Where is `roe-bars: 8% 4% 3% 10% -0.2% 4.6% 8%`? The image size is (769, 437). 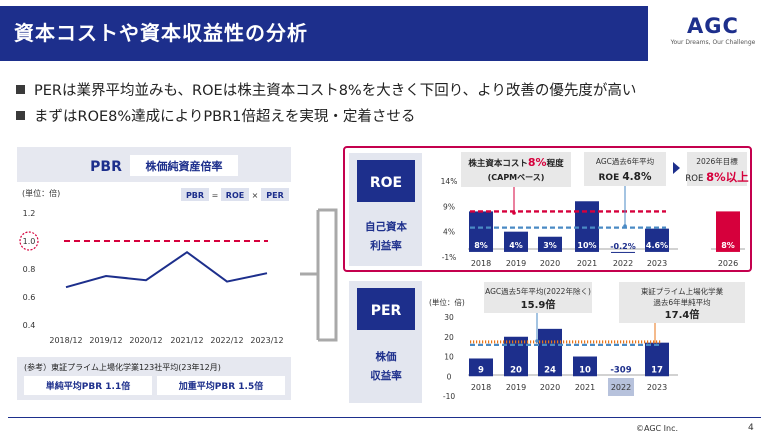
roe-bars: 8% 4% 3% 10% -0.2% 4.6% 8% is located at coordinates (604, 227).